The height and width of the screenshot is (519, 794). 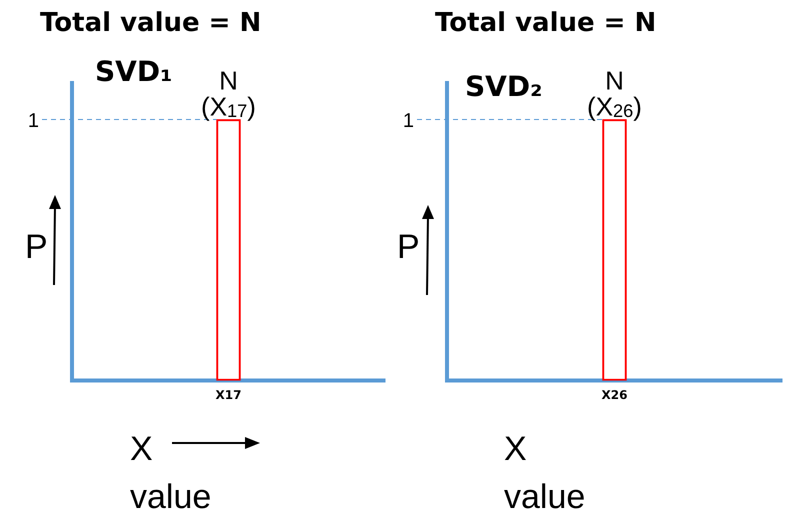 What do you see at coordinates (133, 71) in the screenshot?
I see `chart-subtitle: SVD₁` at bounding box center [133, 71].